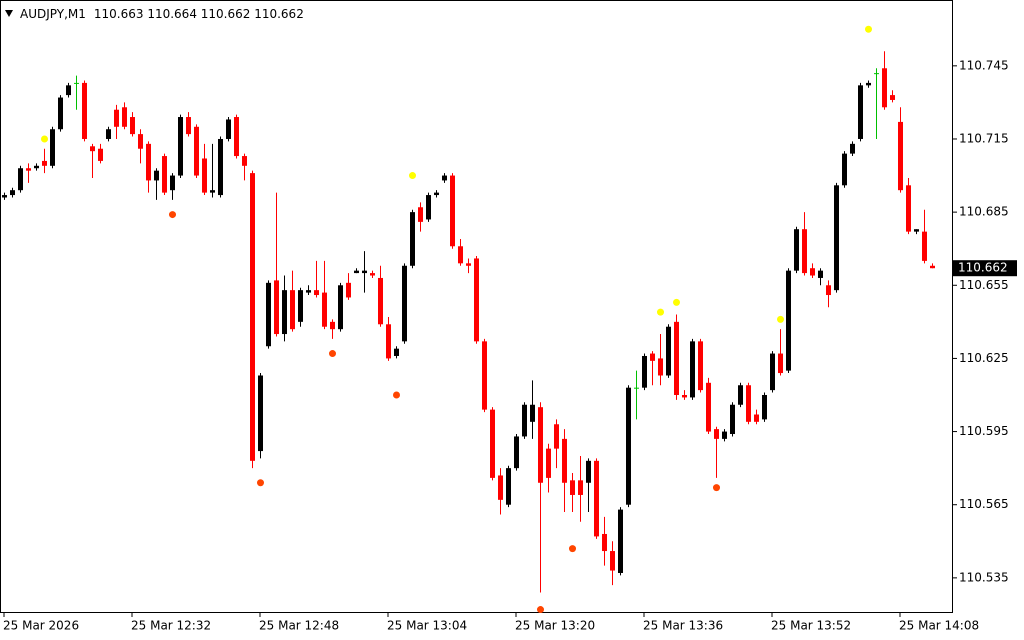 The width and height of the screenshot is (1024, 640). What do you see at coordinates (53, 14) in the screenshot?
I see `symbol: AUDJPY,M1` at bounding box center [53, 14].